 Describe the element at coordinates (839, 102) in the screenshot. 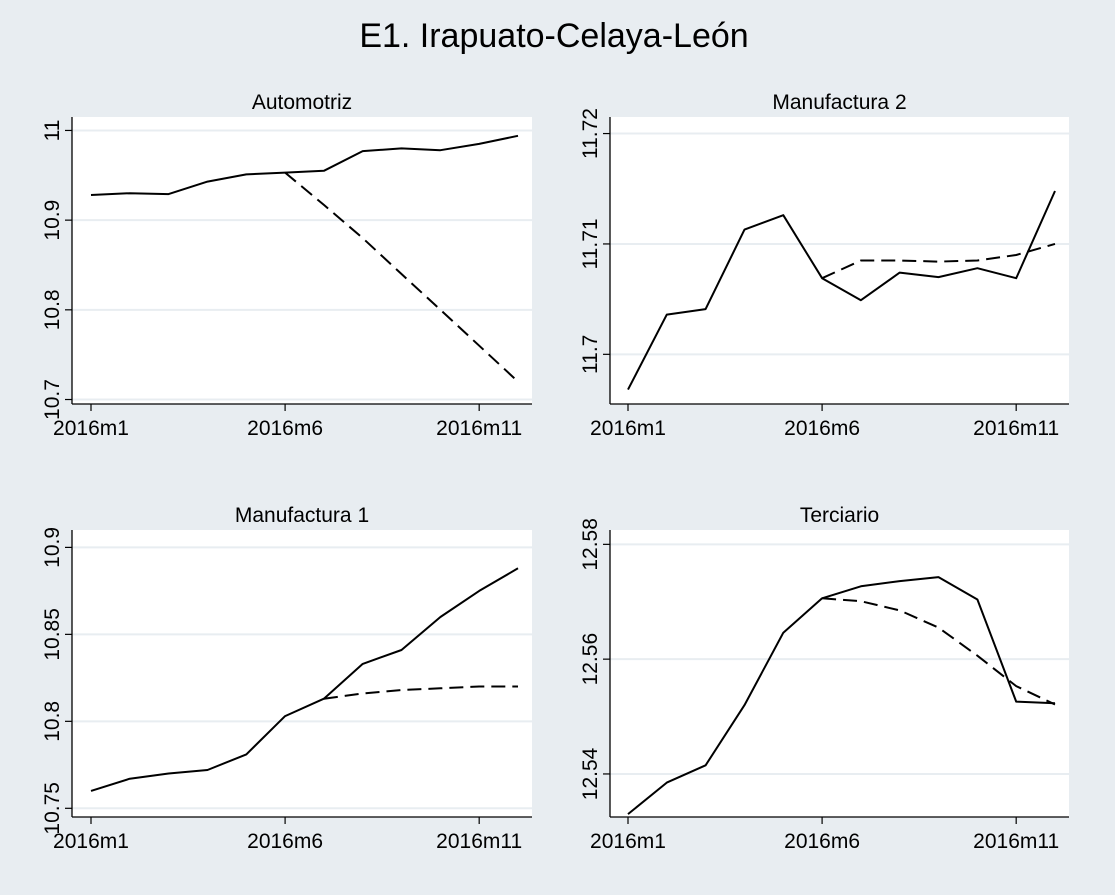

I see `panel-title-manufactura-2: Manufactura 2` at that location.